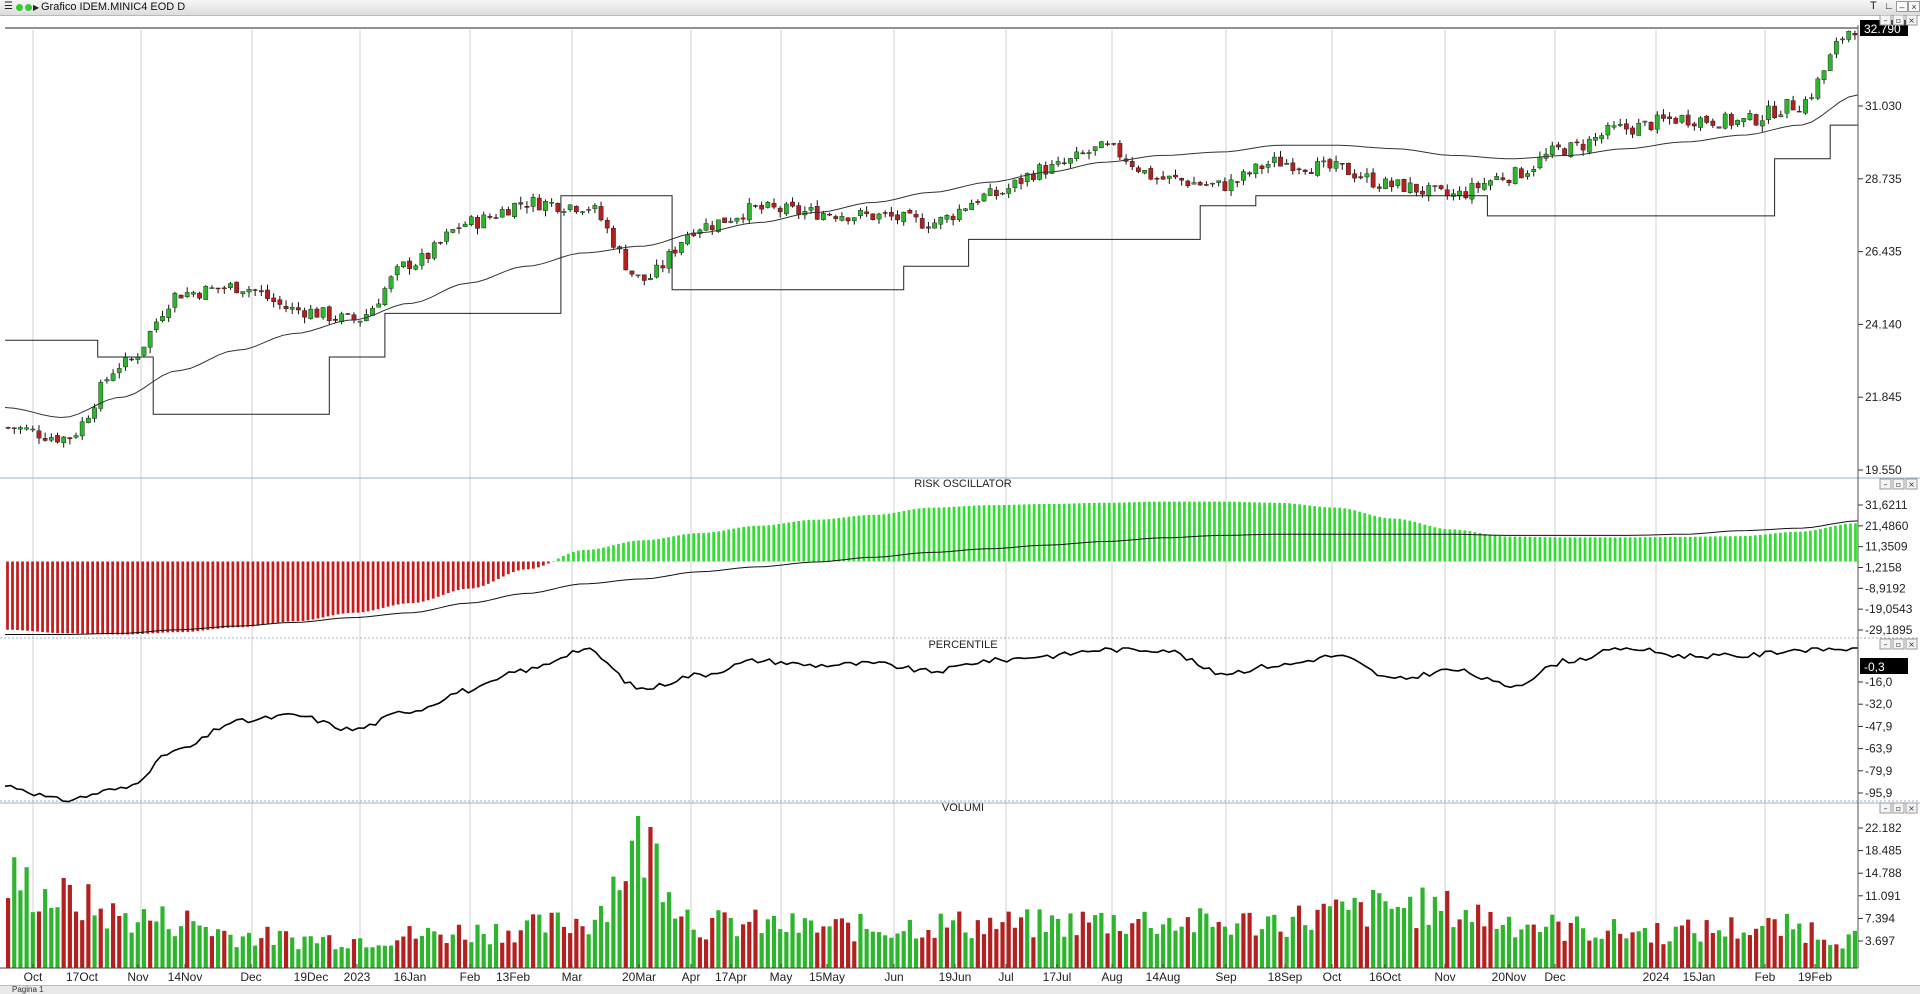 The width and height of the screenshot is (1920, 994). Describe the element at coordinates (1898, 644) in the screenshot. I see `percentile-panel-maximize-button: ▫` at that location.